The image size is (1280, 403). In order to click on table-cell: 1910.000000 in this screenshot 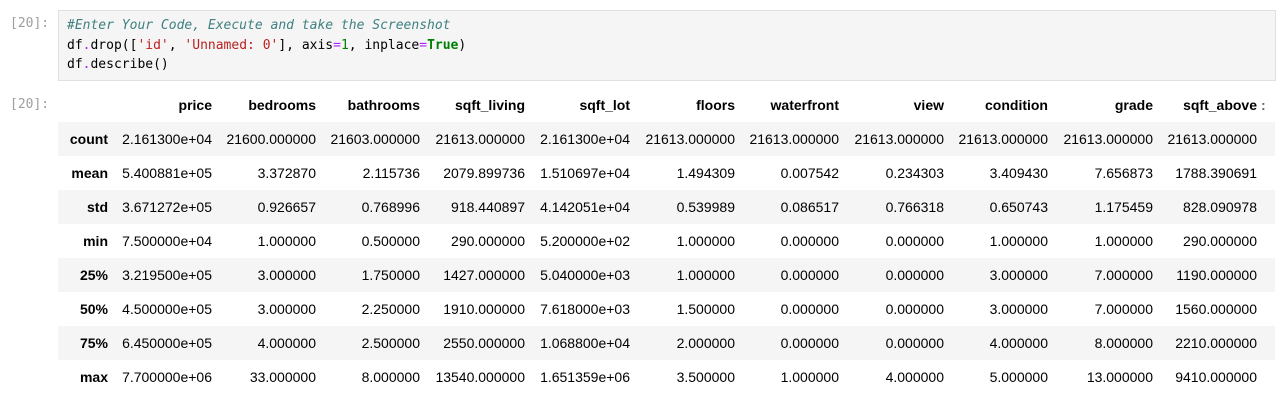, I will do `click(484, 309)`.